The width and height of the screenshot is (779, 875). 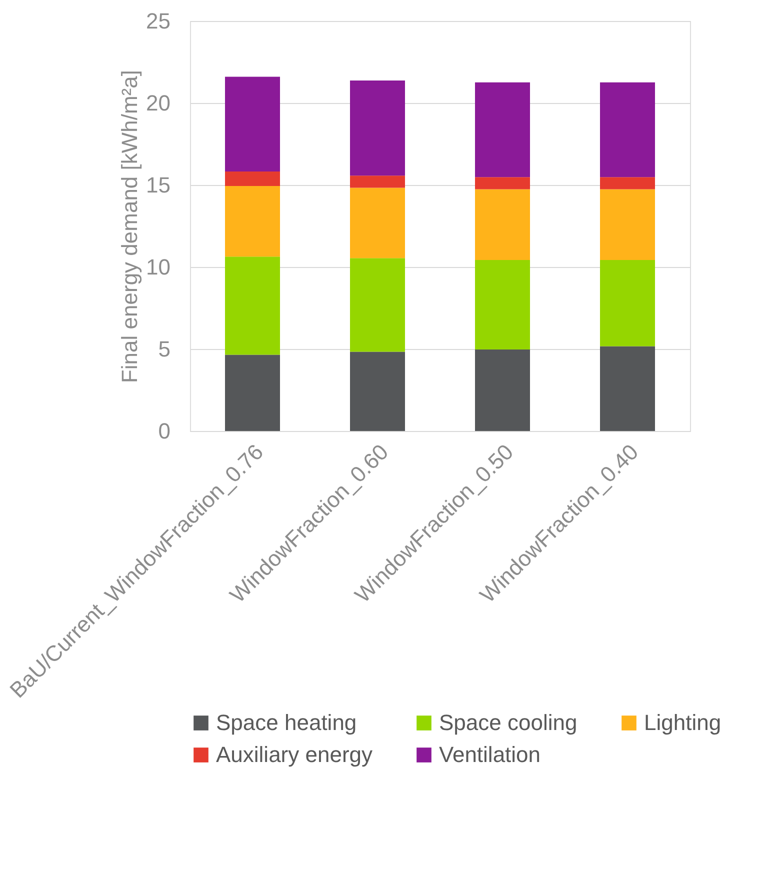 What do you see at coordinates (129, 227) in the screenshot?
I see `y-axis-title: Final energy demand [kWh/m²a]` at bounding box center [129, 227].